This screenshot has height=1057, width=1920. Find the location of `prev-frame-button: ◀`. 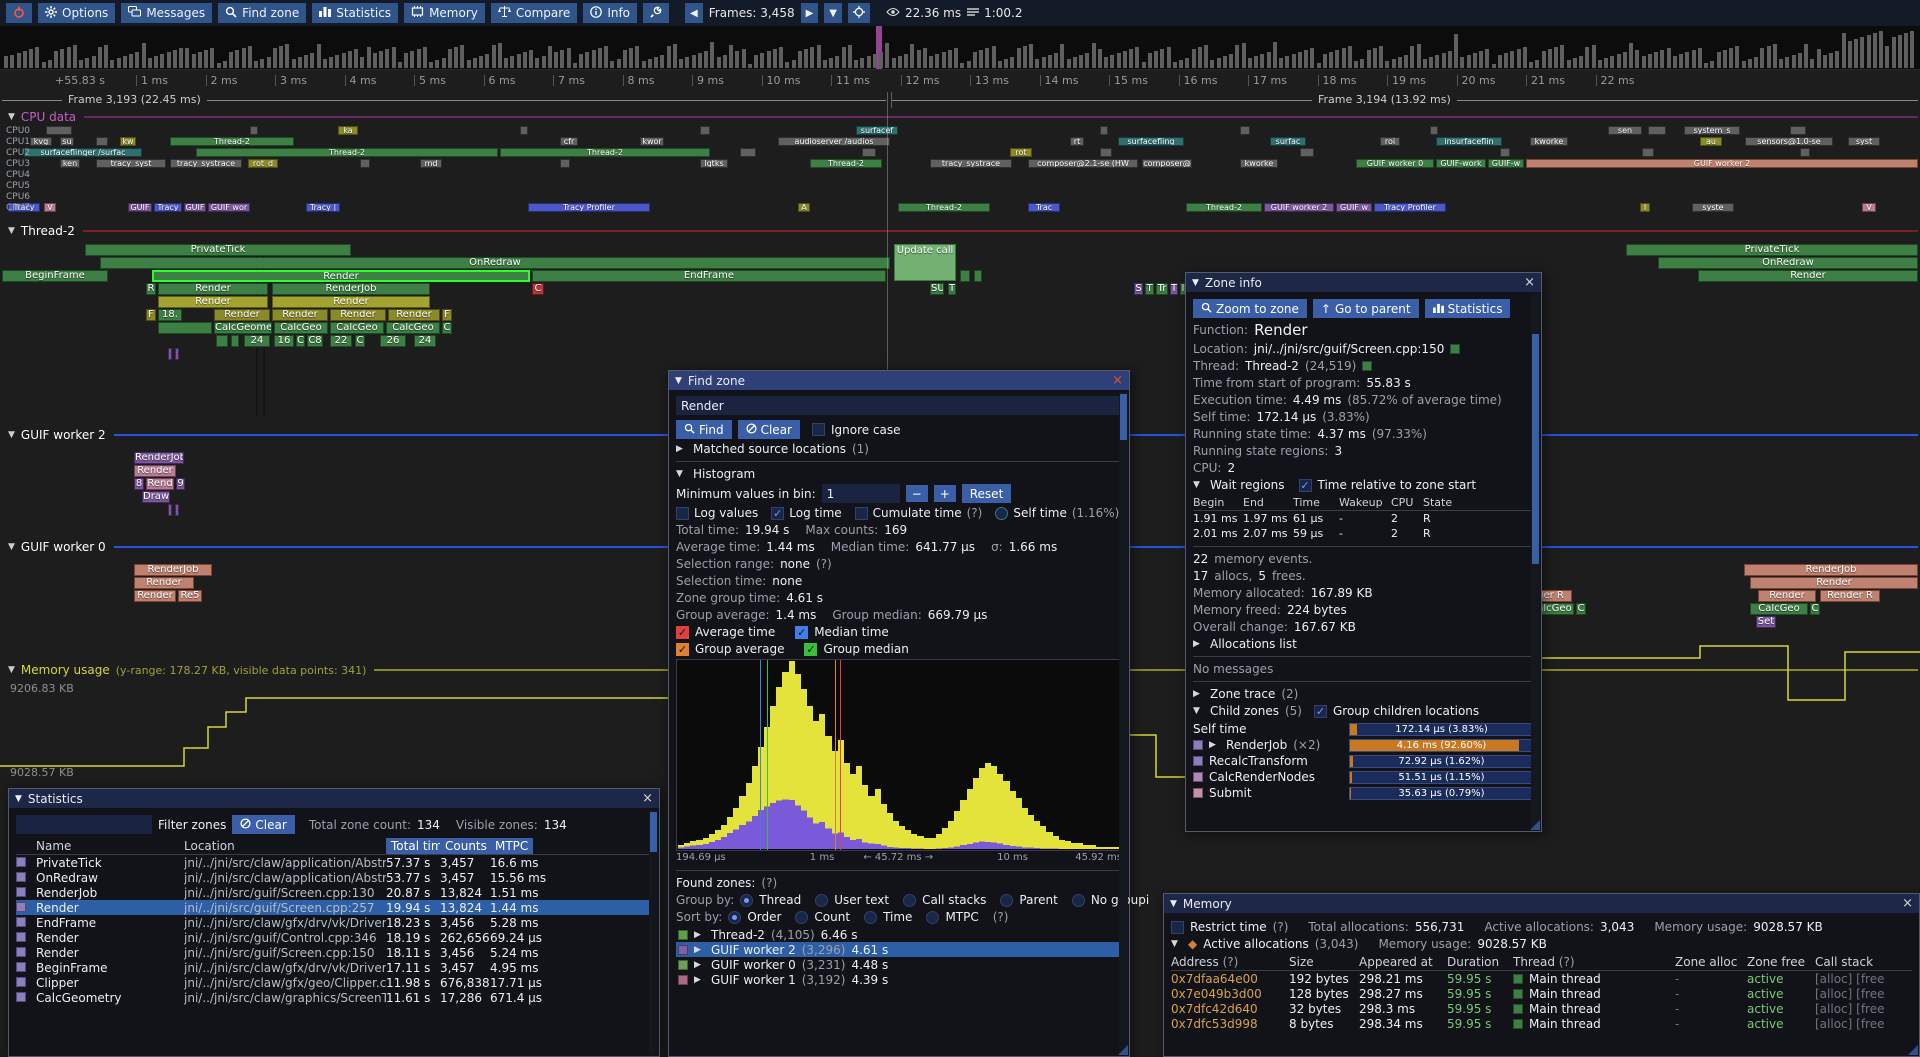

prev-frame-button: ◀ is located at coordinates (694, 13).